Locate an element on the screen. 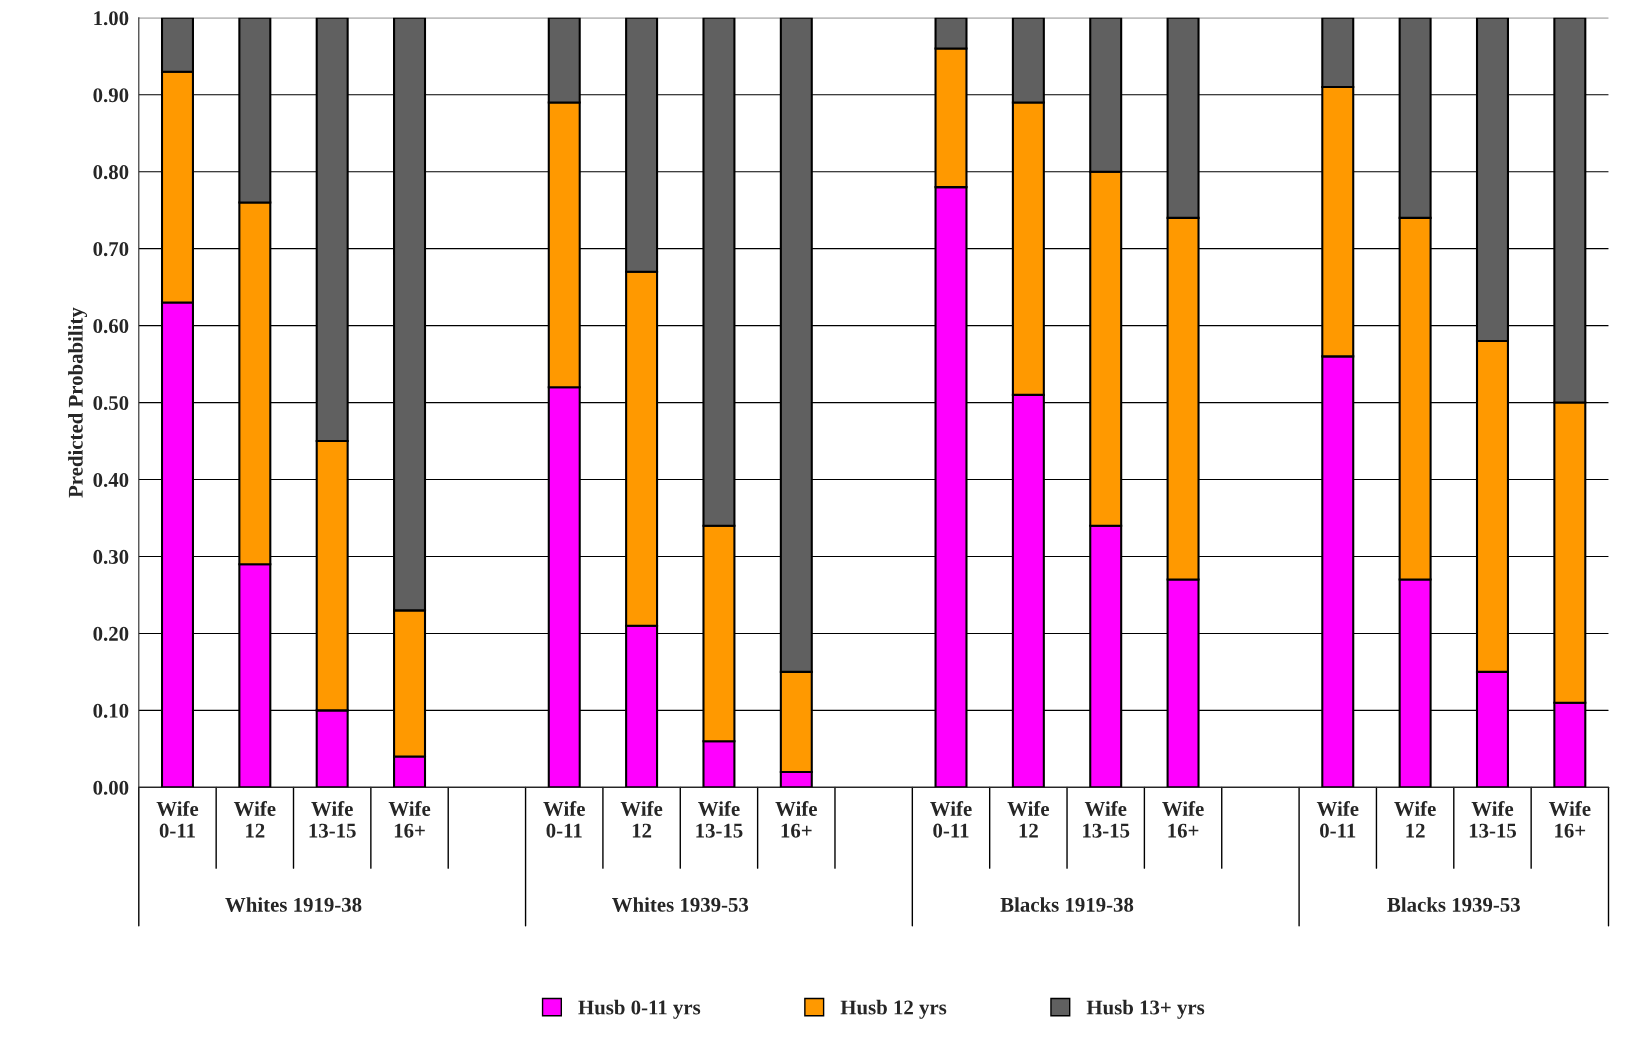 The height and width of the screenshot is (1047, 1633). legend-label: Husb 12 yrs is located at coordinates (893, 1009).